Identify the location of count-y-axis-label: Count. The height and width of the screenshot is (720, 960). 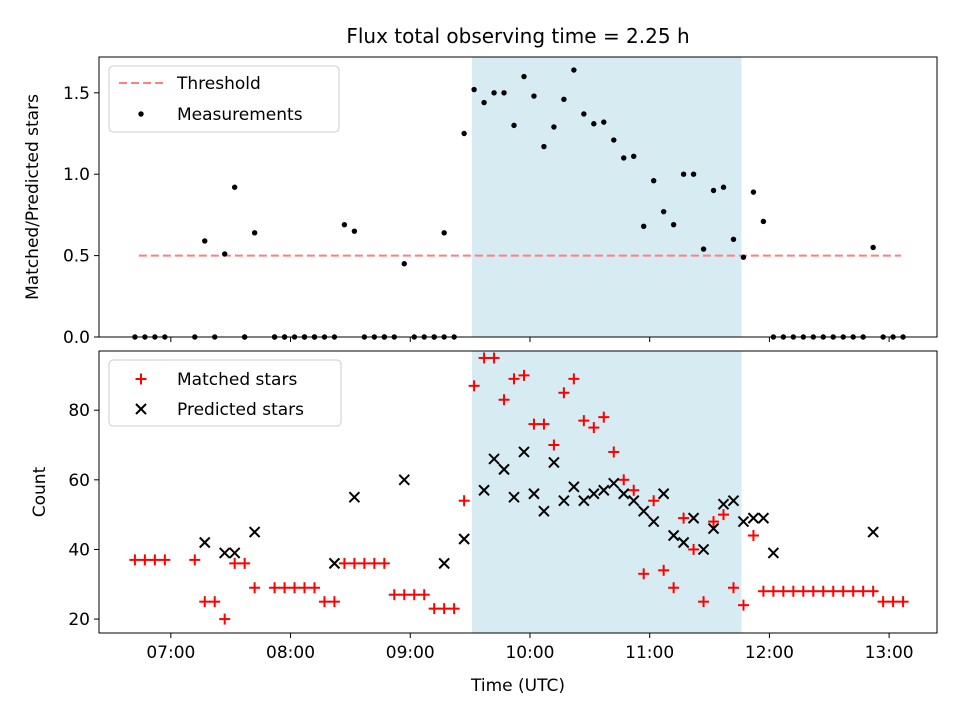
(40, 491).